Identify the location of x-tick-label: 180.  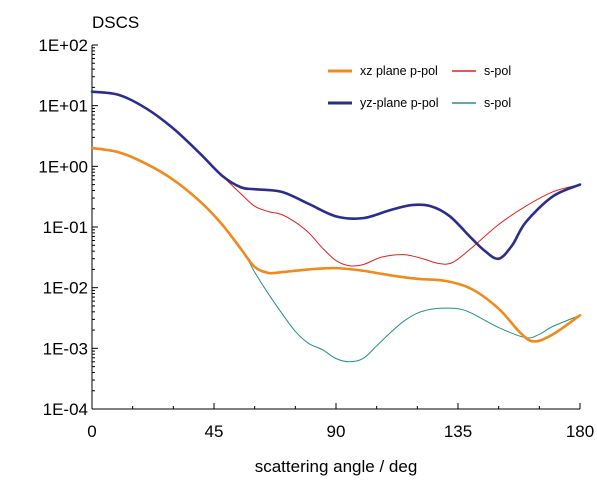
(580, 431).